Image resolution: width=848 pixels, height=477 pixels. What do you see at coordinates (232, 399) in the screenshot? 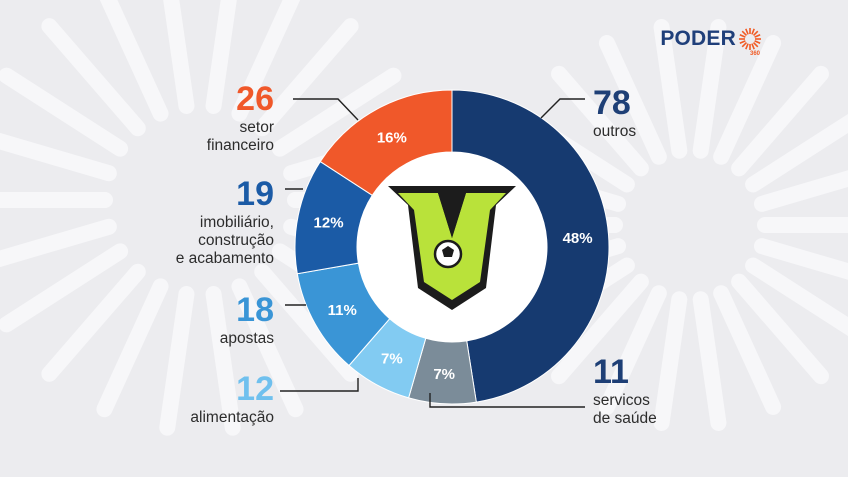
I see `callout-alimentacao: 12 alimentação` at bounding box center [232, 399].